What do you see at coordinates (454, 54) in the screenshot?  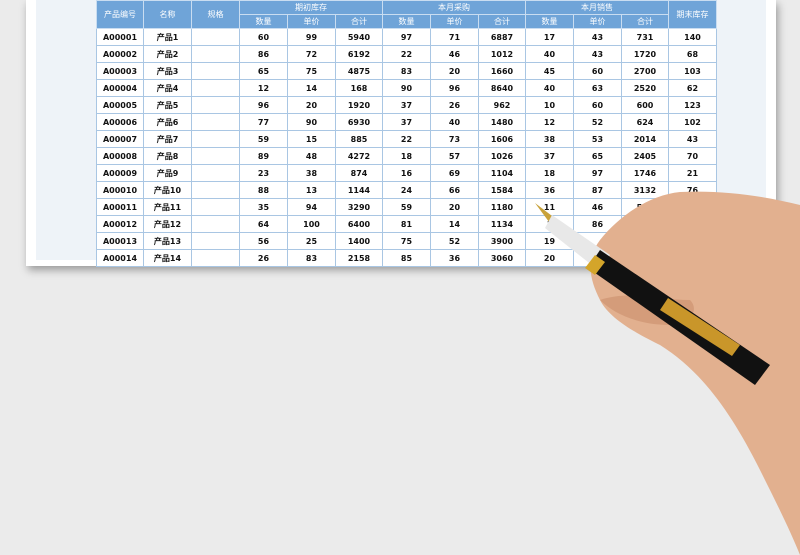 I see `cell-purchase-price: 46` at bounding box center [454, 54].